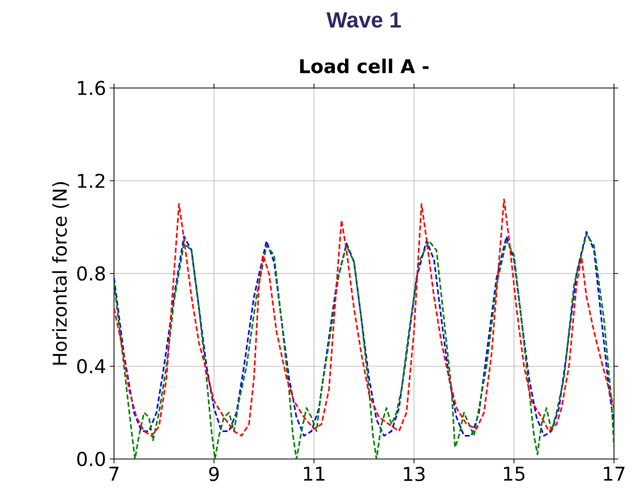 The height and width of the screenshot is (502, 633). What do you see at coordinates (91, 88) in the screenshot?
I see `y-tick-label: 1.6` at bounding box center [91, 88].